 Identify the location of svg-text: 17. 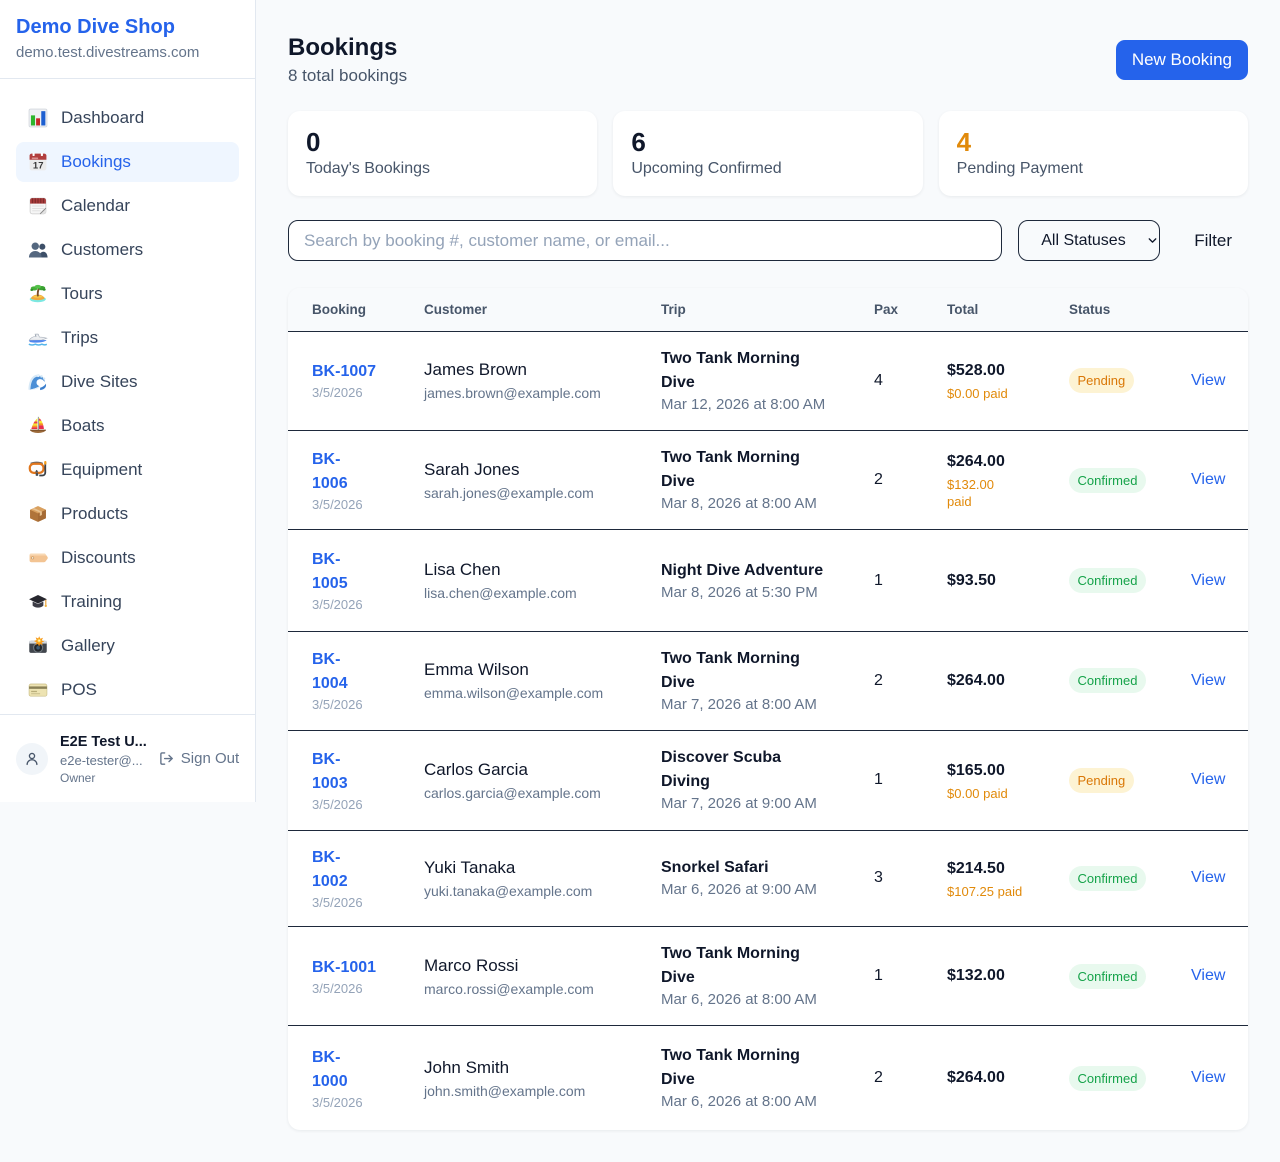
(38, 165).